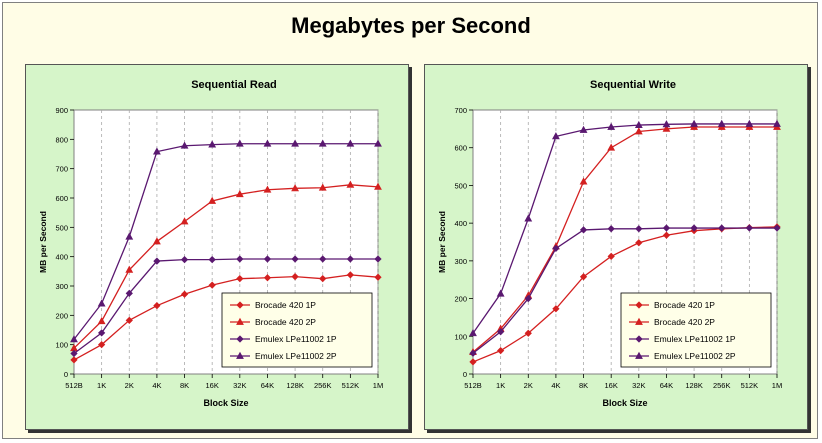  What do you see at coordinates (285, 322) in the screenshot?
I see `legend-label-brocade-420-2p: Brocade 420 2P` at bounding box center [285, 322].